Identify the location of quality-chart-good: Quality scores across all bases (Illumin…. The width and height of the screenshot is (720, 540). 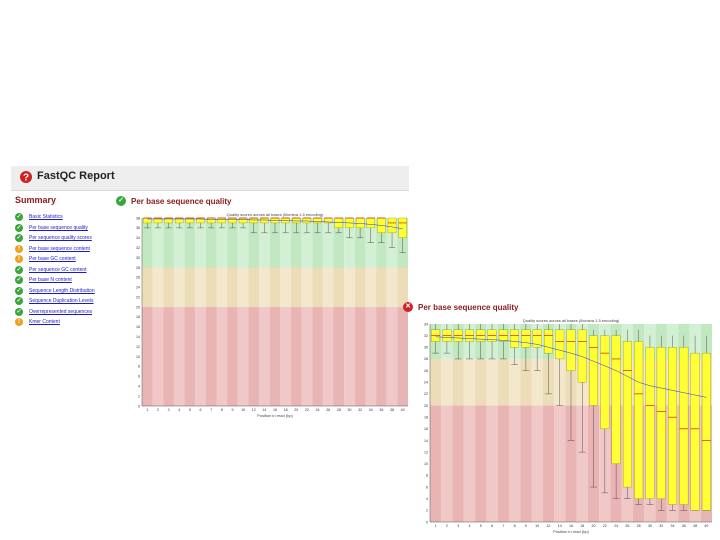
(272, 315).